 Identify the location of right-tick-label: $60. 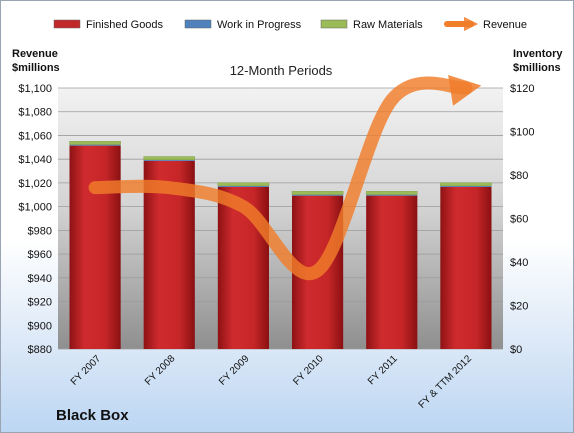
(519, 220).